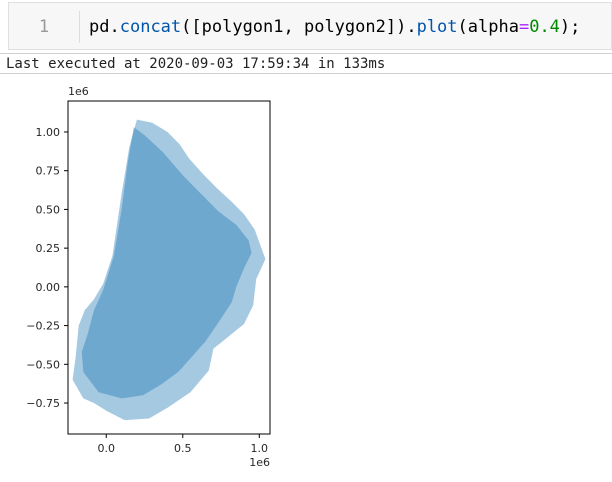  I want to click on y-tick-label: −0.50, so click(43, 364).